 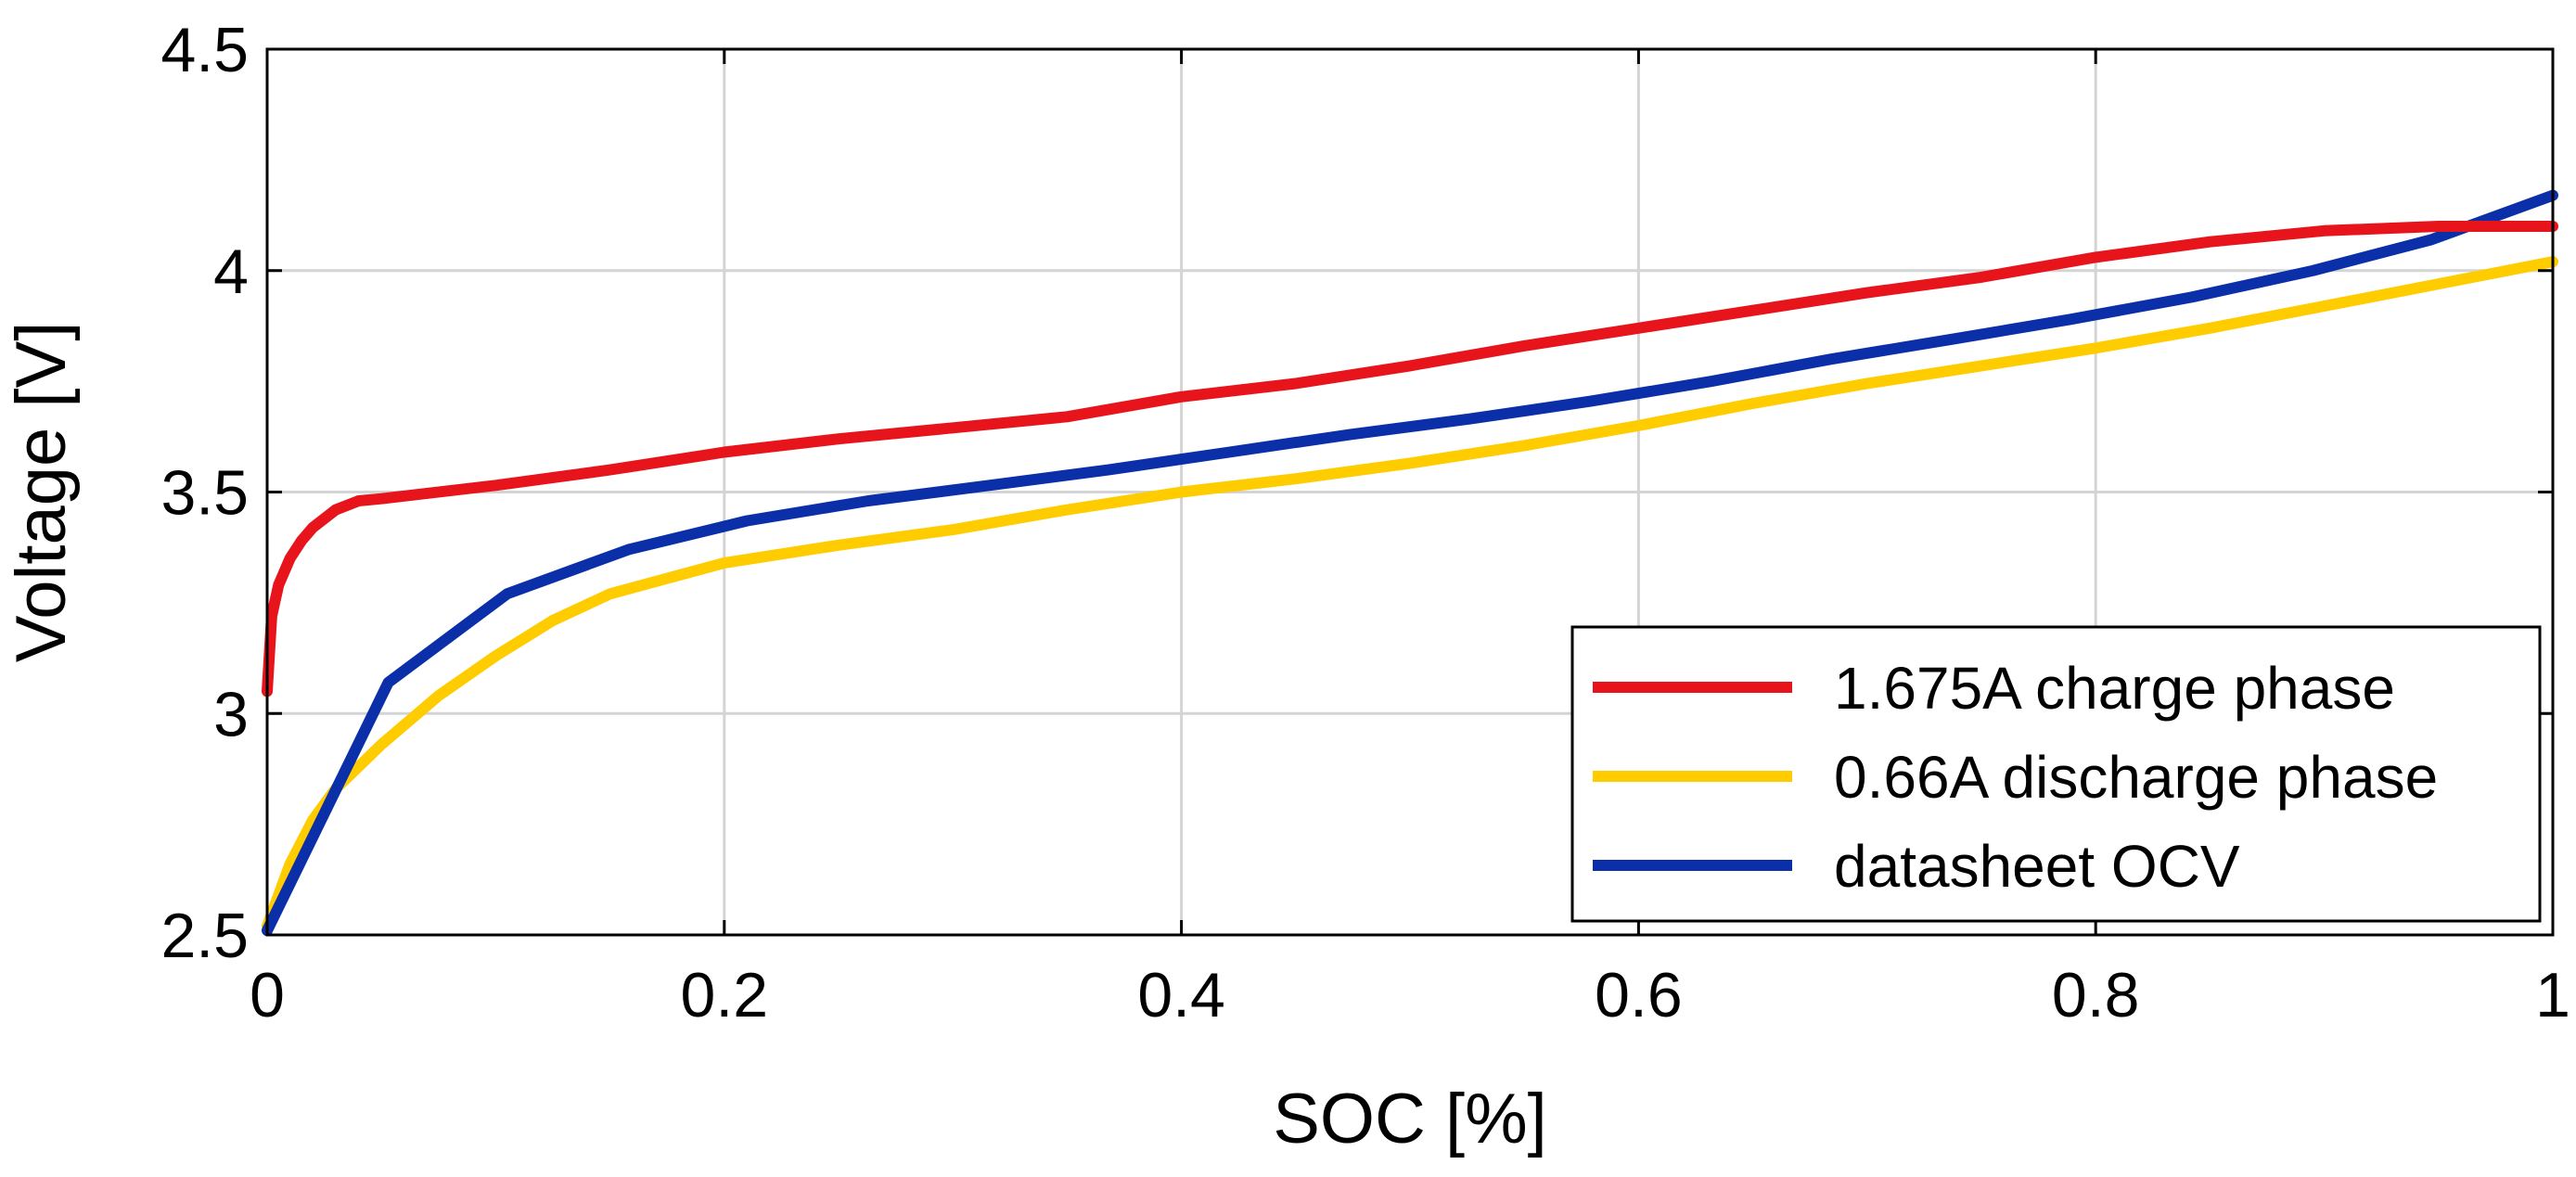 I want to click on x-tick-label: 0, so click(x=267, y=995).